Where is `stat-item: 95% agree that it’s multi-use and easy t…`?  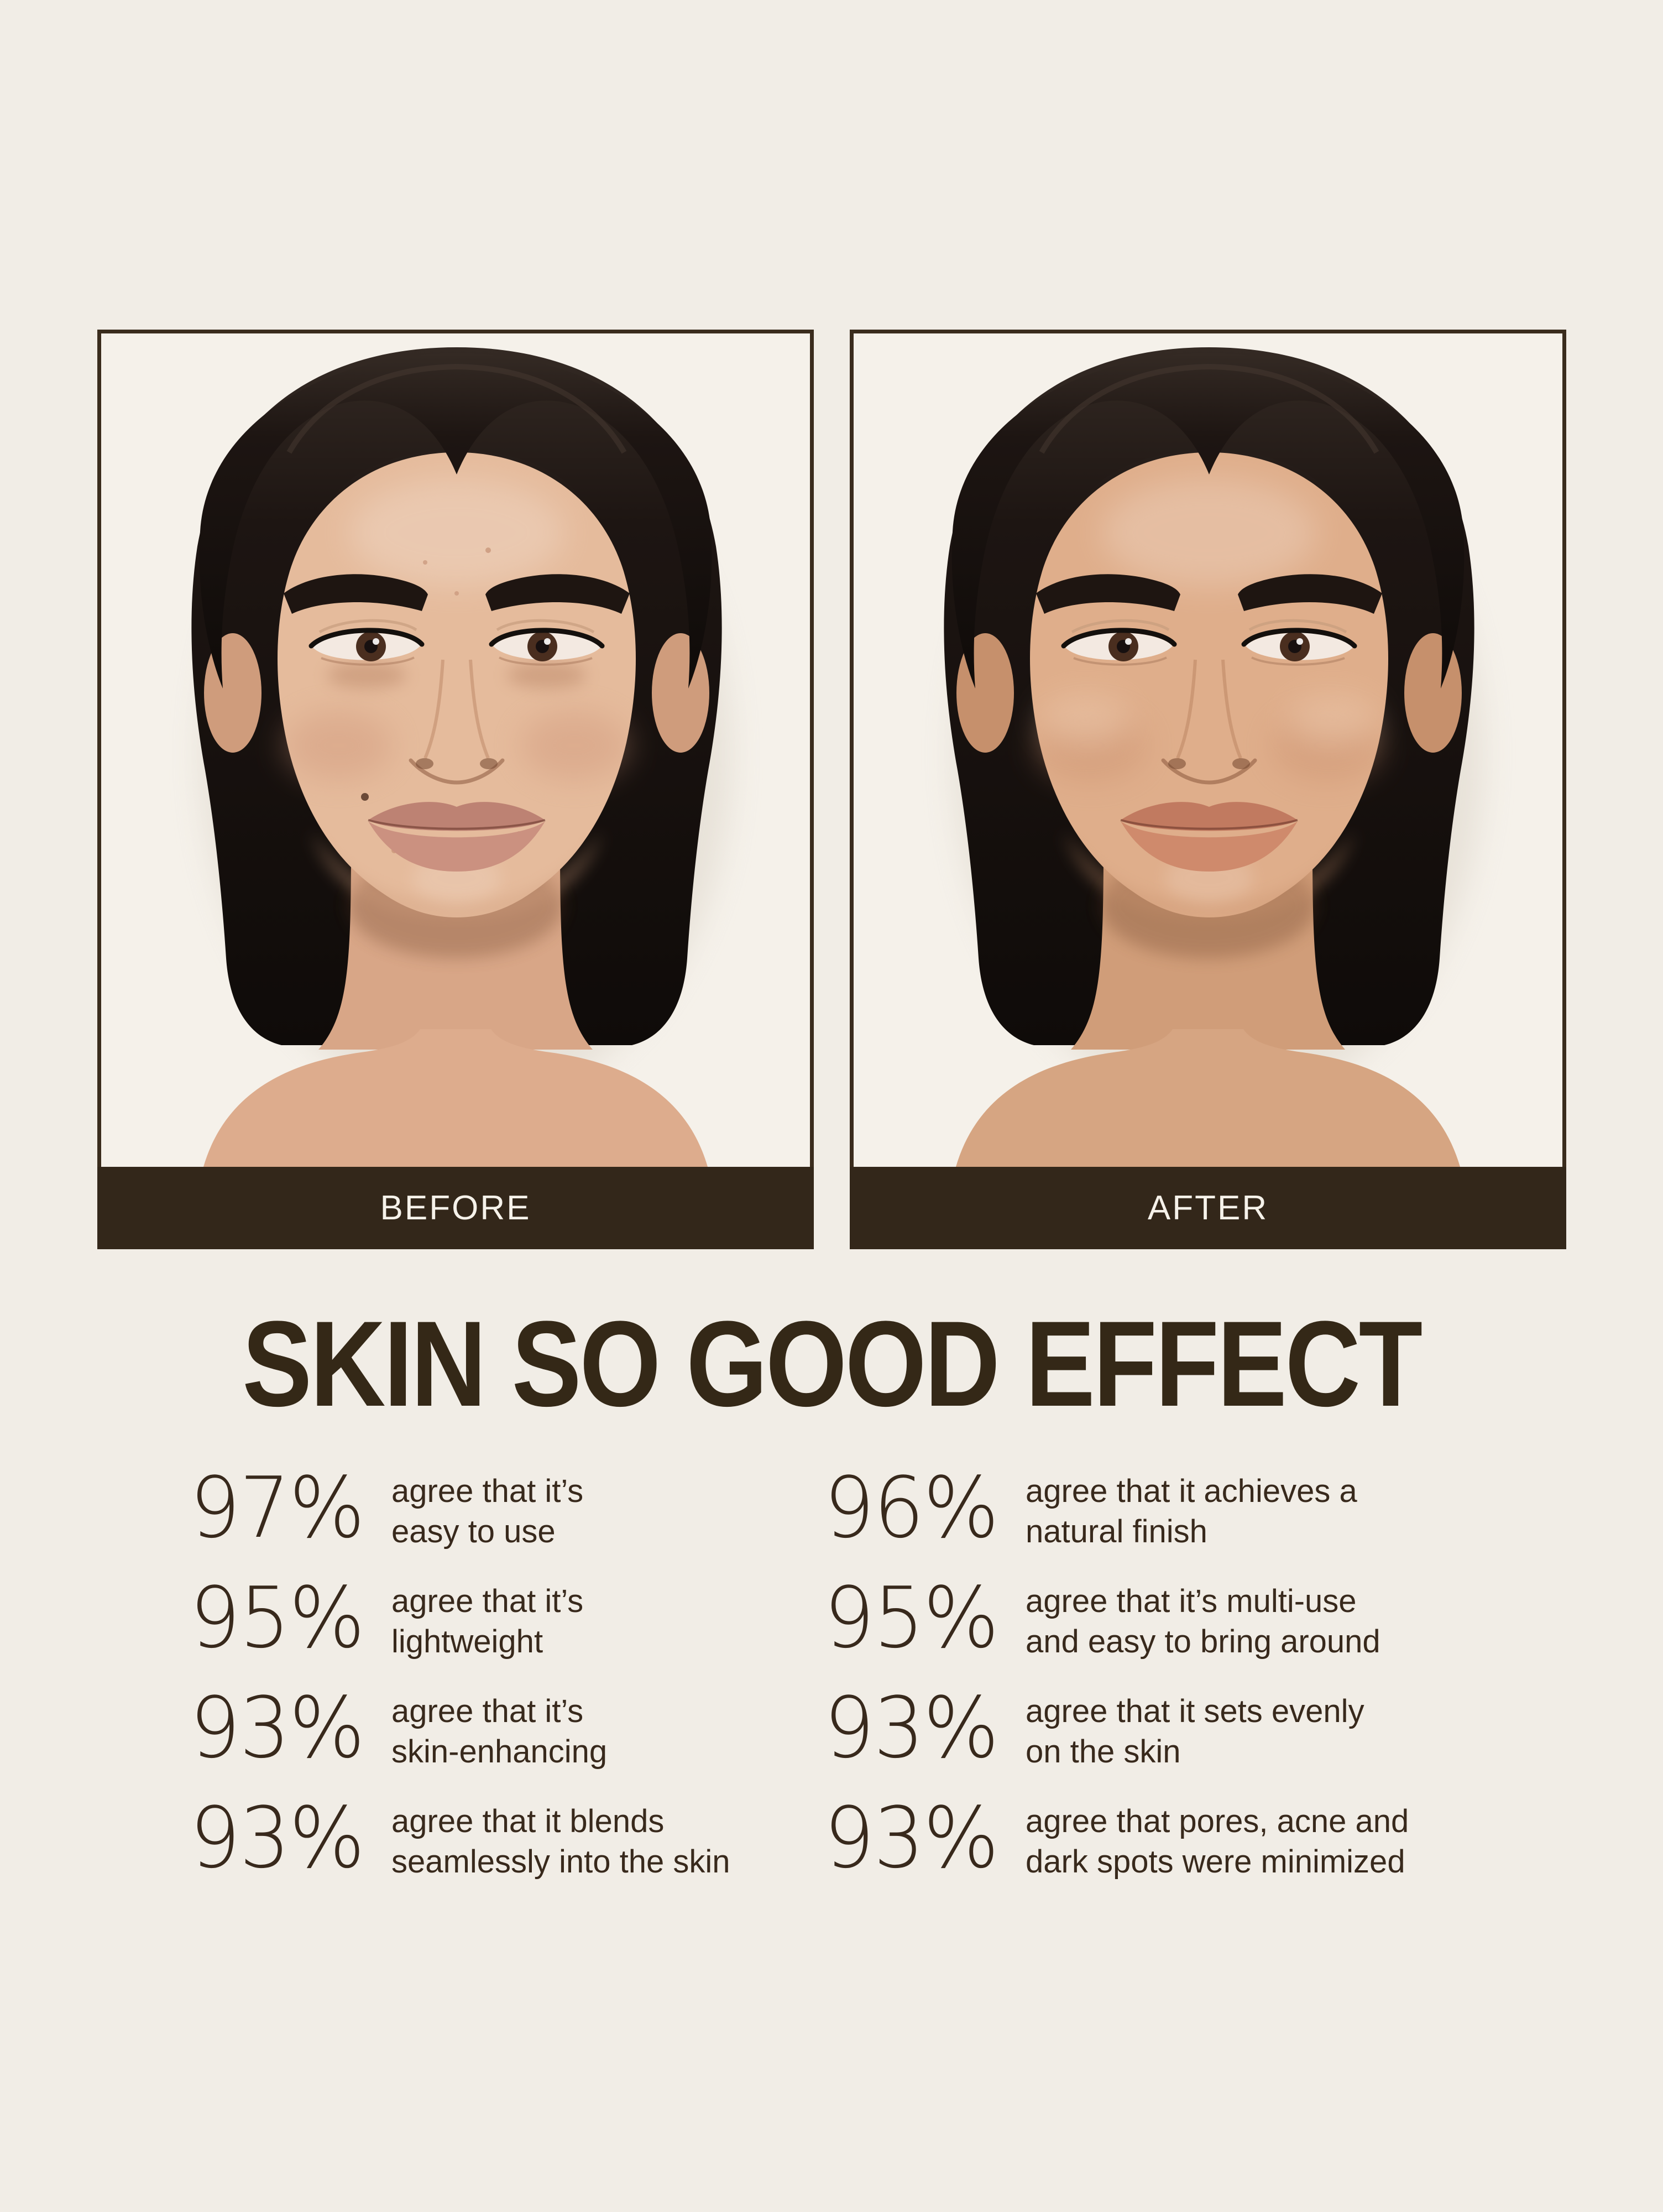 stat-item: 95% agree that it’s multi-use and easy t… is located at coordinates (1182, 1628).